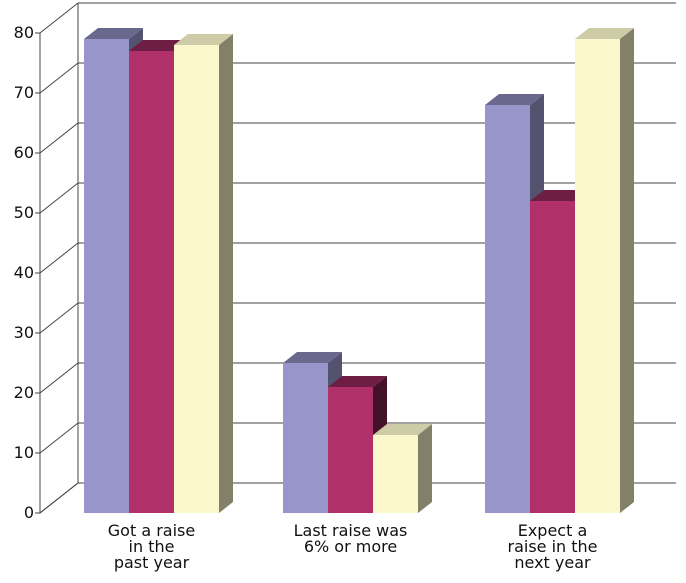 This screenshot has height=583, width=686. I want to click on y-tick-label: 30, so click(24, 332).